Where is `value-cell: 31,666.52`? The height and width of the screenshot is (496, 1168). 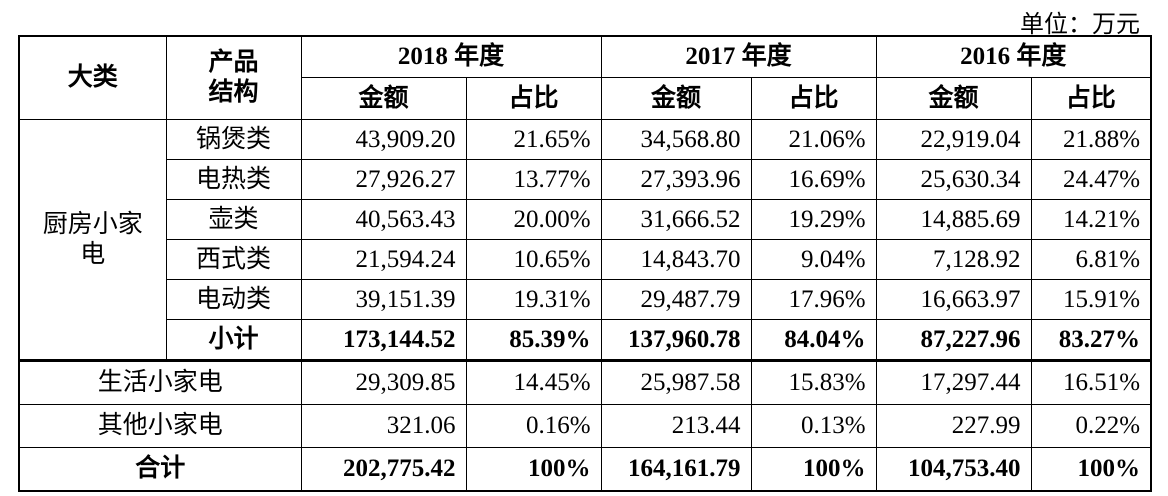 value-cell: 31,666.52 is located at coordinates (676, 219).